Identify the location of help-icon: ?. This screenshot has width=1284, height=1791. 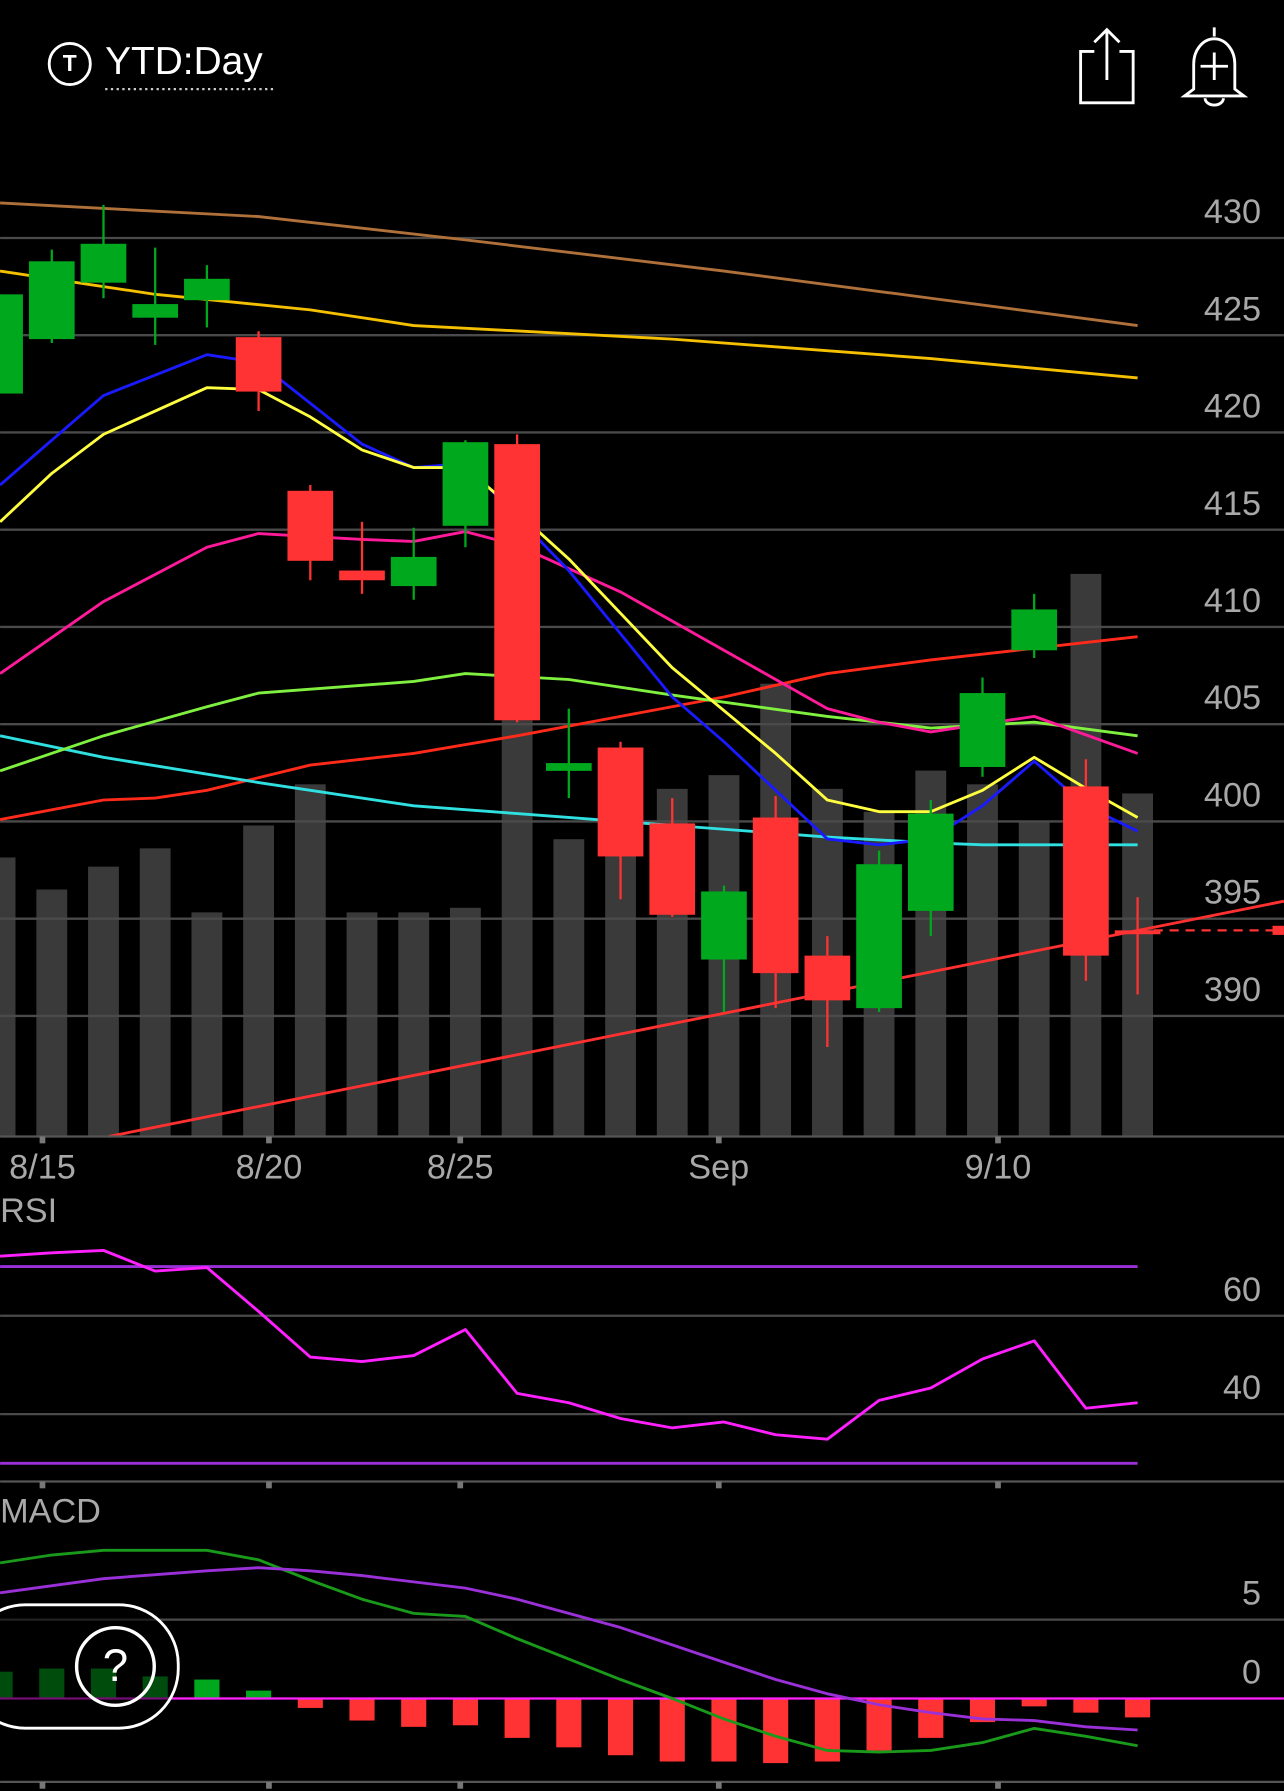
(115, 1665).